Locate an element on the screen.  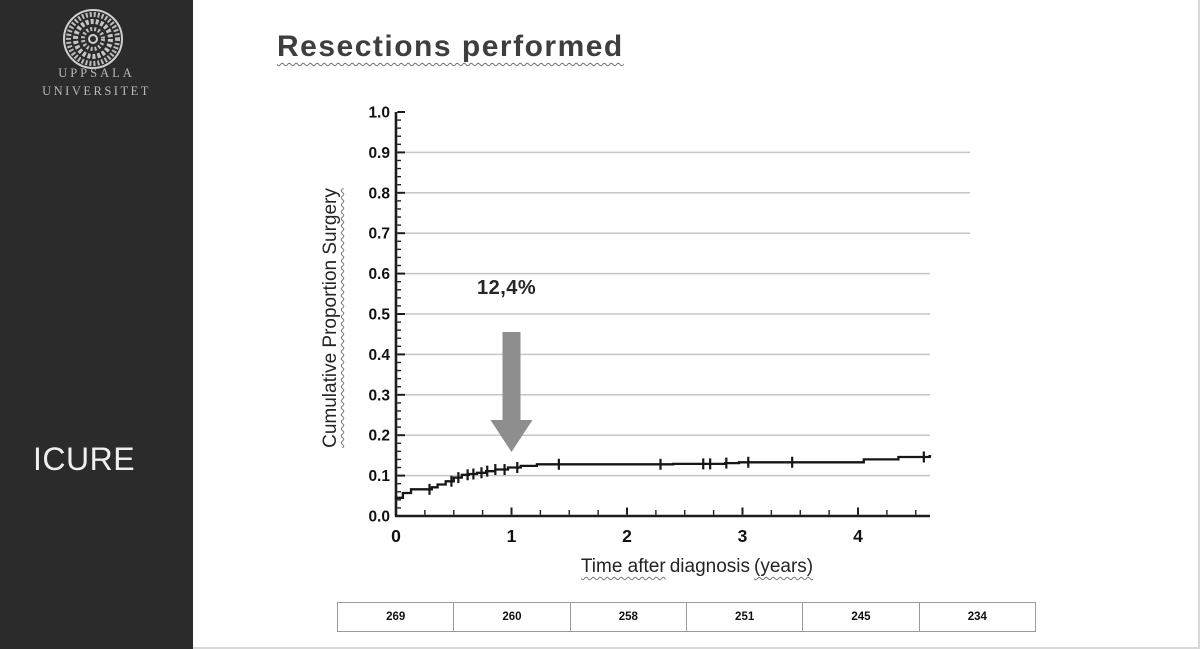
x-axis-title: Time after diagnosis (years) is located at coordinates (697, 567).